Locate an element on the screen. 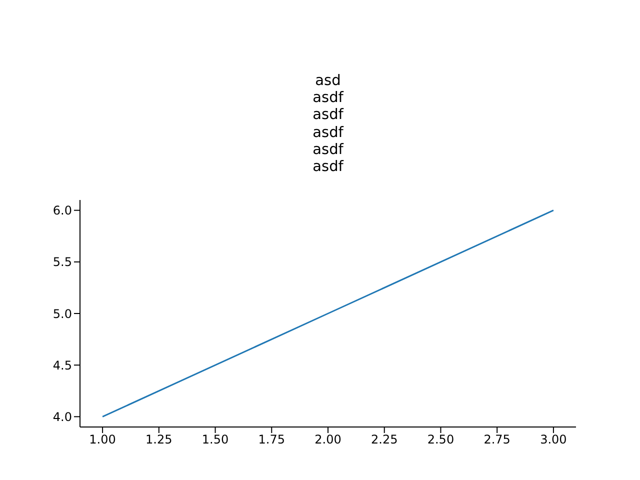 The width and height of the screenshot is (640, 480). y-tick-label: 5.5 is located at coordinates (62, 262).